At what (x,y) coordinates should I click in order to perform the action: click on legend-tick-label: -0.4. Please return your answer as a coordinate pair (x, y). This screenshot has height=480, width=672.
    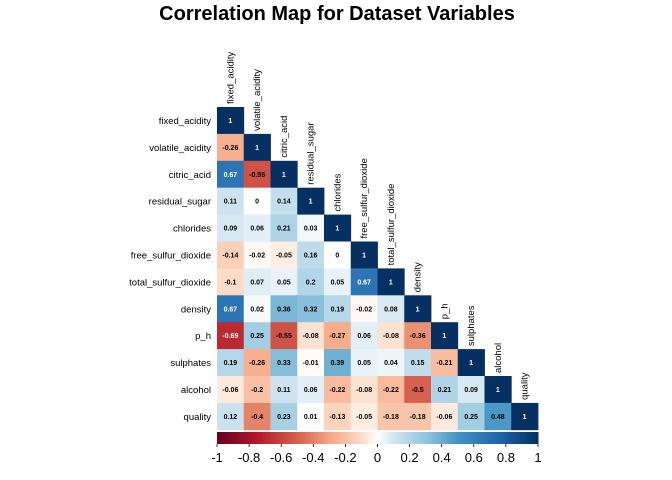
    Looking at the image, I should click on (313, 457).